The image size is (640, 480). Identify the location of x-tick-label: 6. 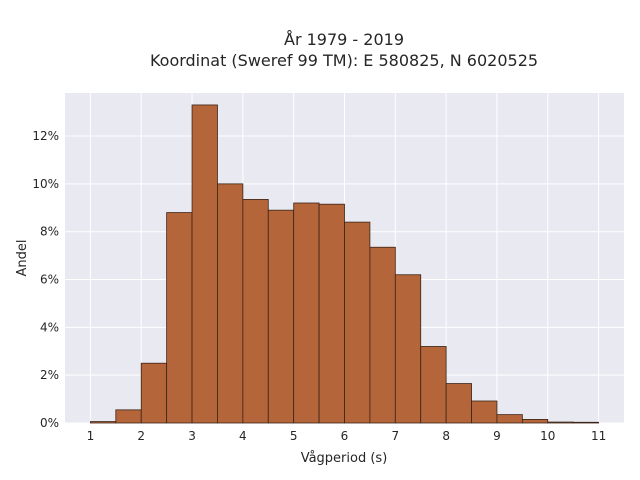
(345, 436).